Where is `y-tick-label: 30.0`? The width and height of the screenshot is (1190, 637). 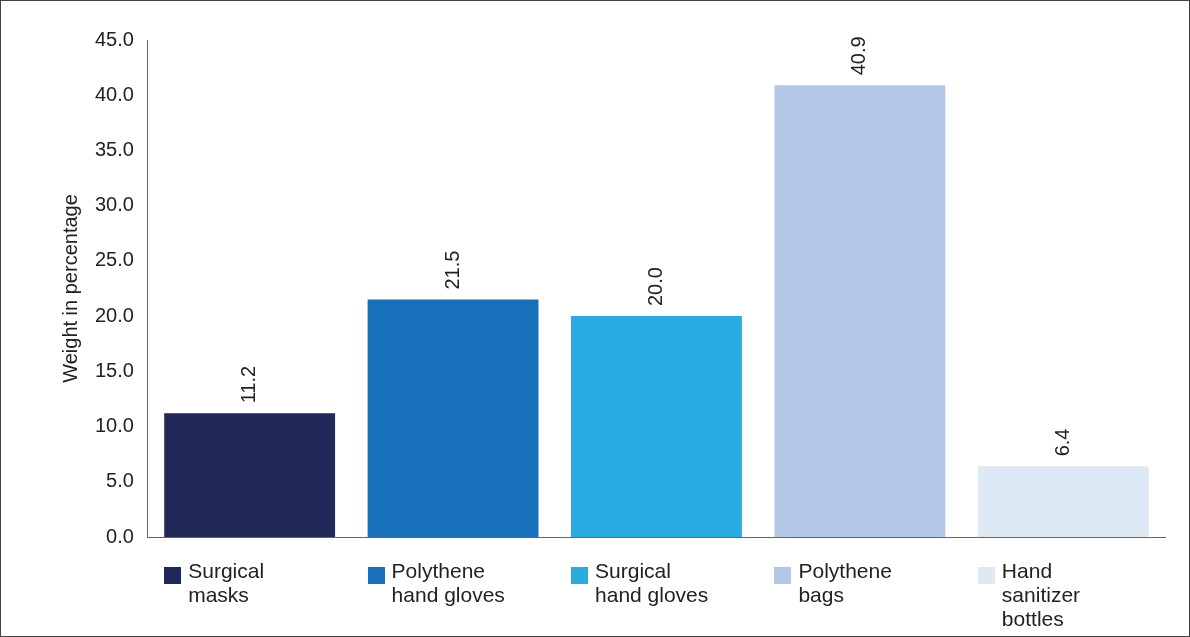 y-tick-label: 30.0 is located at coordinates (114, 204).